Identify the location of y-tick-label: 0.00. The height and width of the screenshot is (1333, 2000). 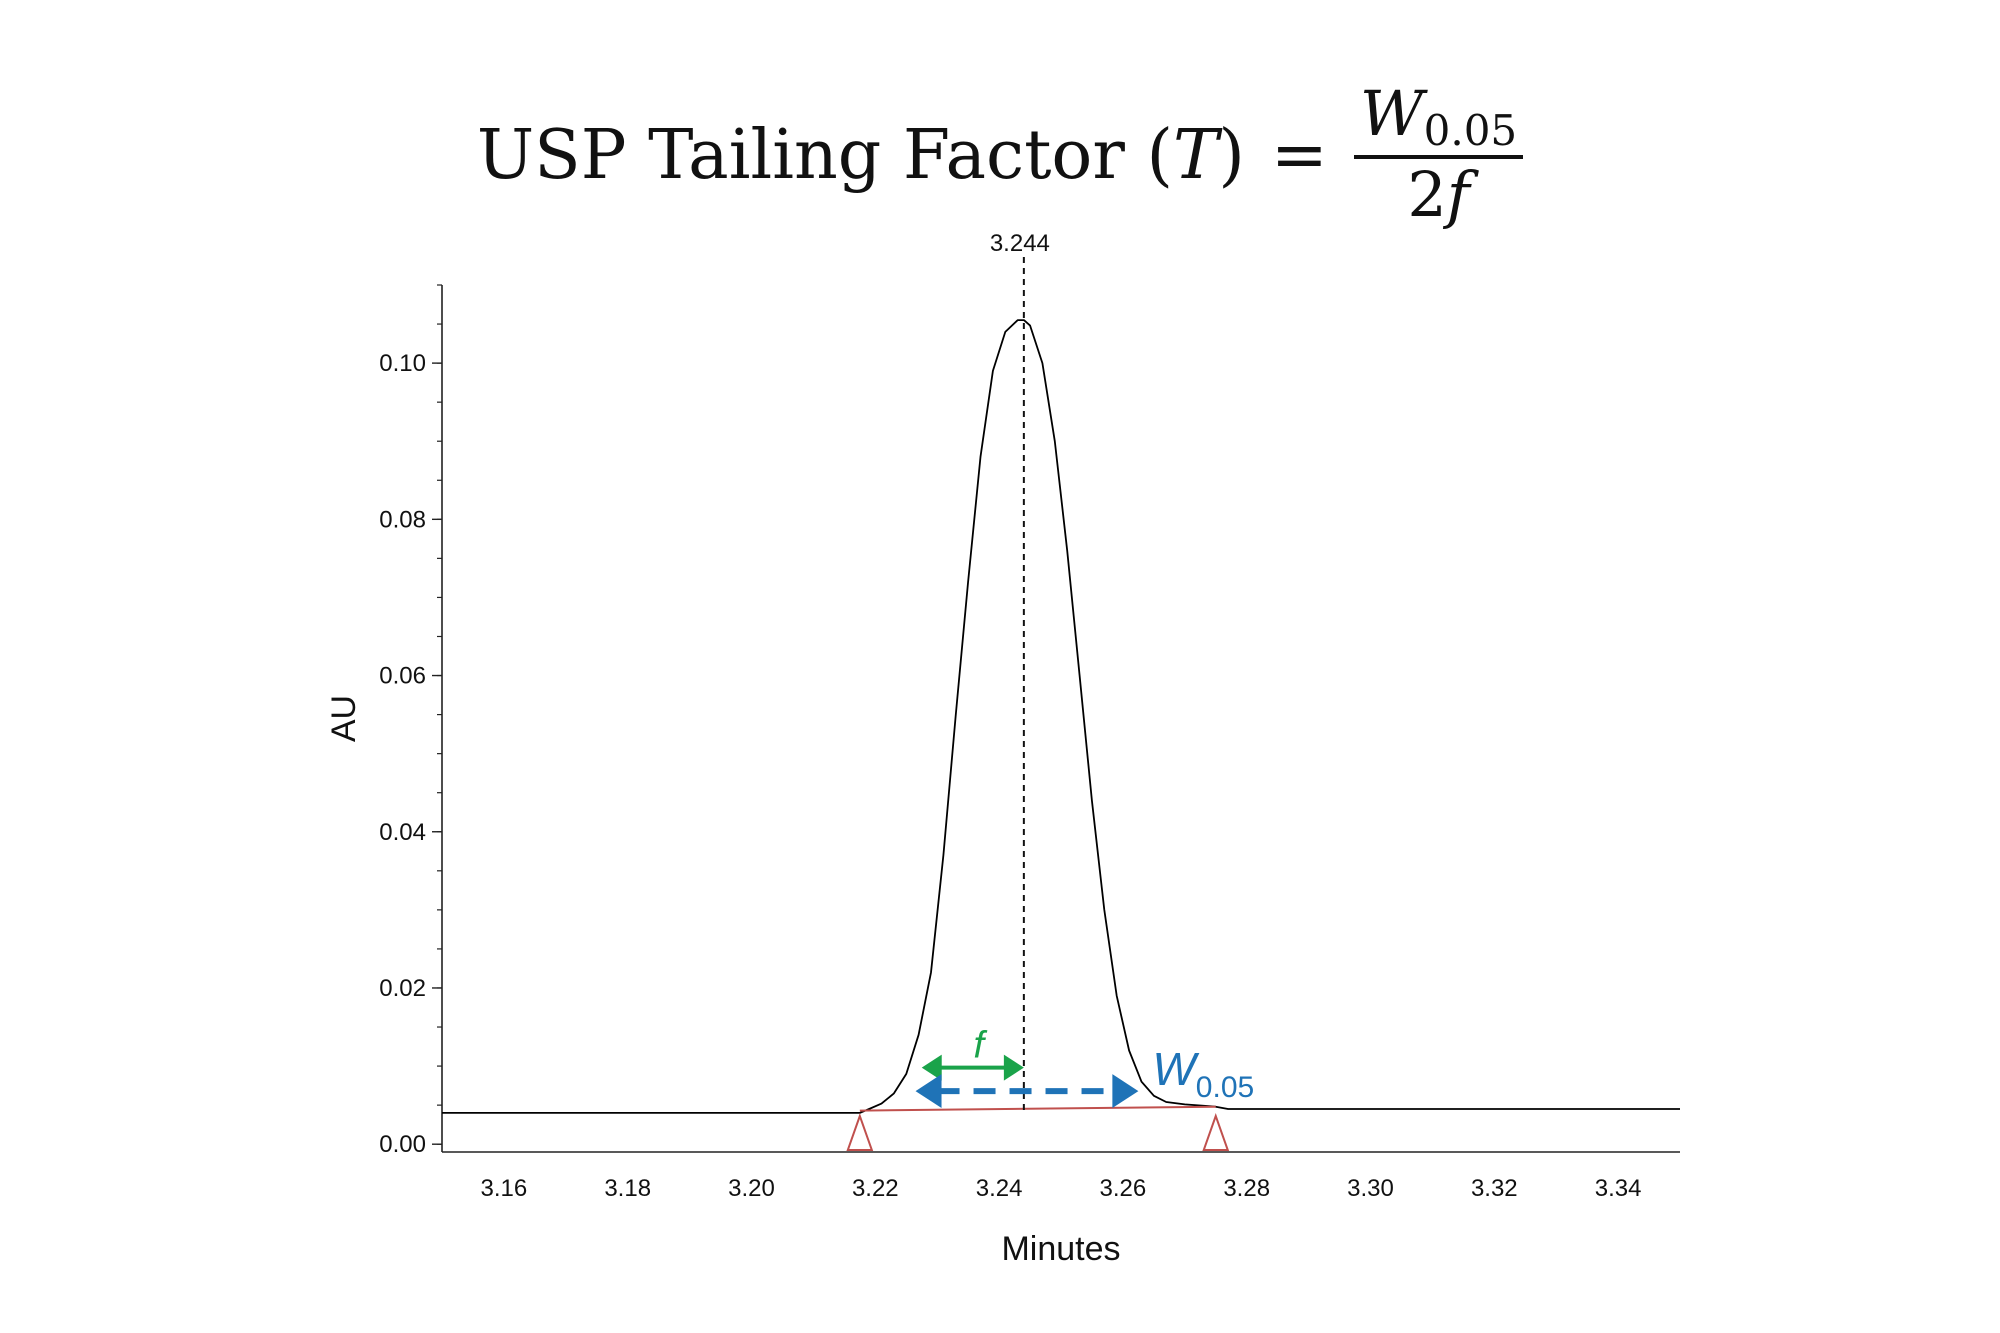
(402, 1144).